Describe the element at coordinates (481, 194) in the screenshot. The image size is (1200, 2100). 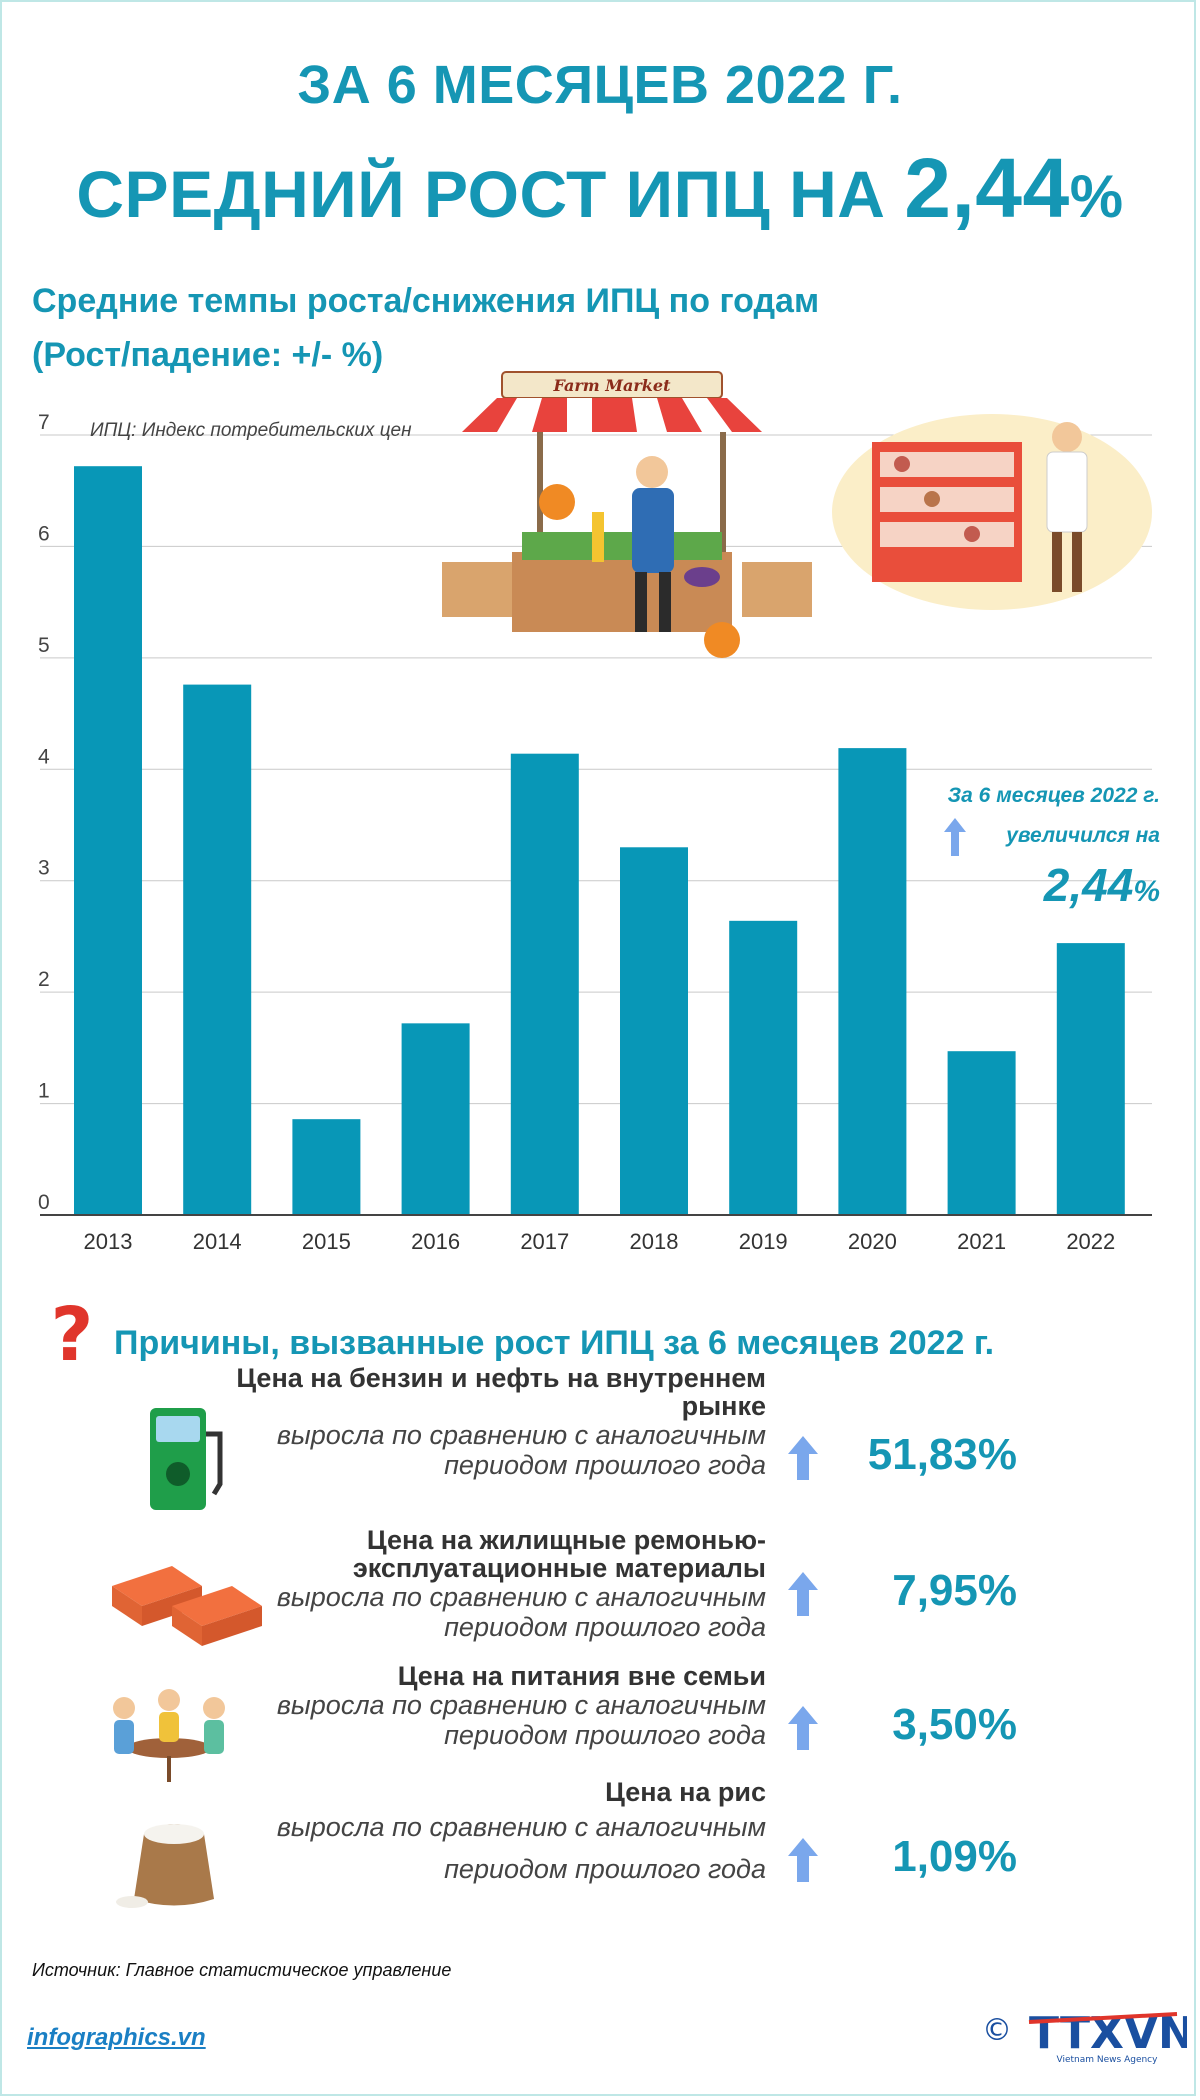
I see `title-text: СРЕДНИЙ РОСТ ИПЦ НА` at that location.